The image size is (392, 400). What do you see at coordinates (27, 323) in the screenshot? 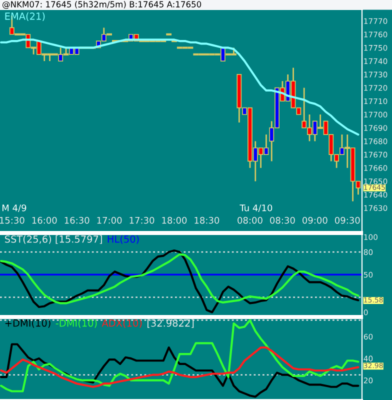
I see `series-label: +DMI(10)` at bounding box center [27, 323].